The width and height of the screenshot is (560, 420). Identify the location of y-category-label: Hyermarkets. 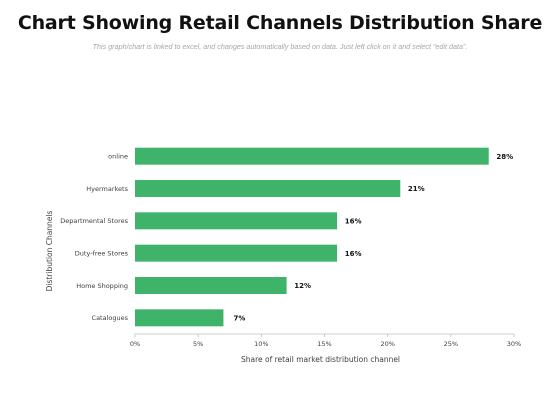
(107, 189).